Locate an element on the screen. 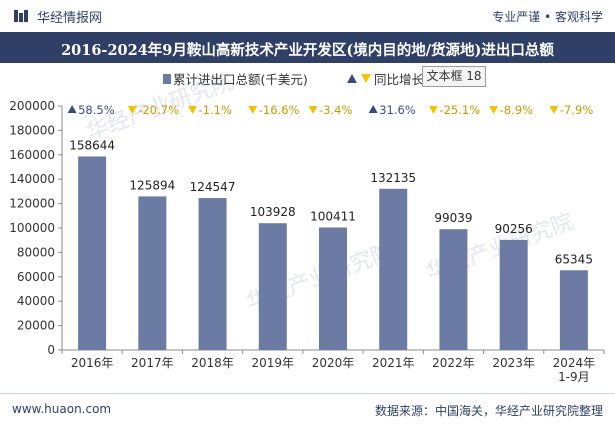 The height and width of the screenshot is (427, 615). bar-value-label: 125894 is located at coordinates (152, 185).